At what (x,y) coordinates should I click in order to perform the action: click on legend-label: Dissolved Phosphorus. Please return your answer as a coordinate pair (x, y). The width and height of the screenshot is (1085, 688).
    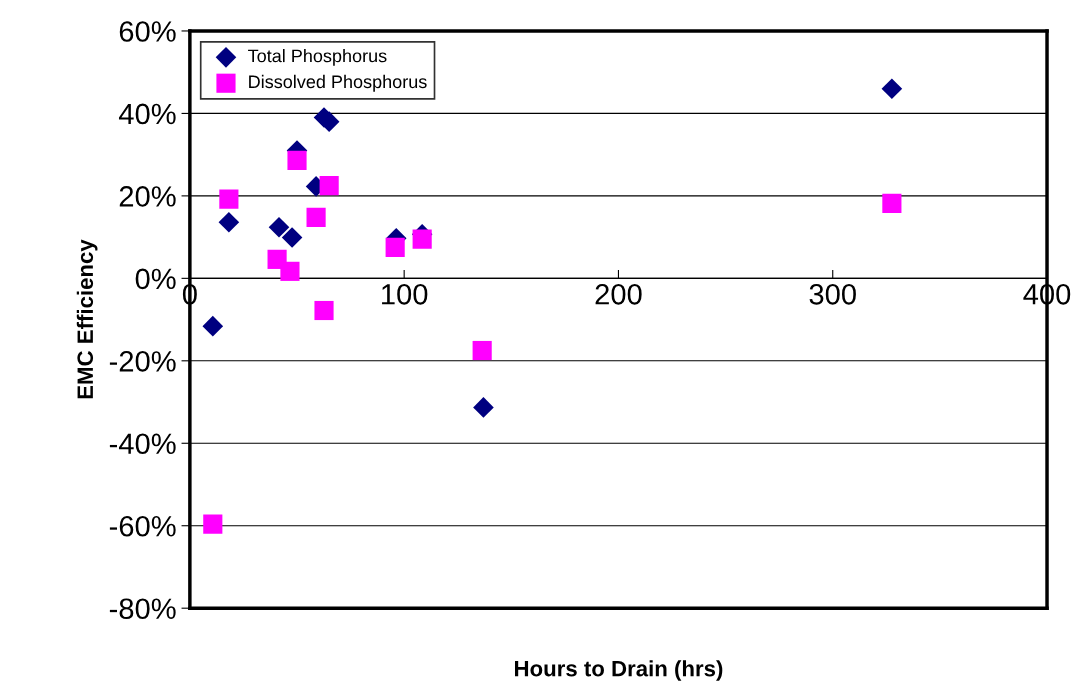
    Looking at the image, I should click on (338, 83).